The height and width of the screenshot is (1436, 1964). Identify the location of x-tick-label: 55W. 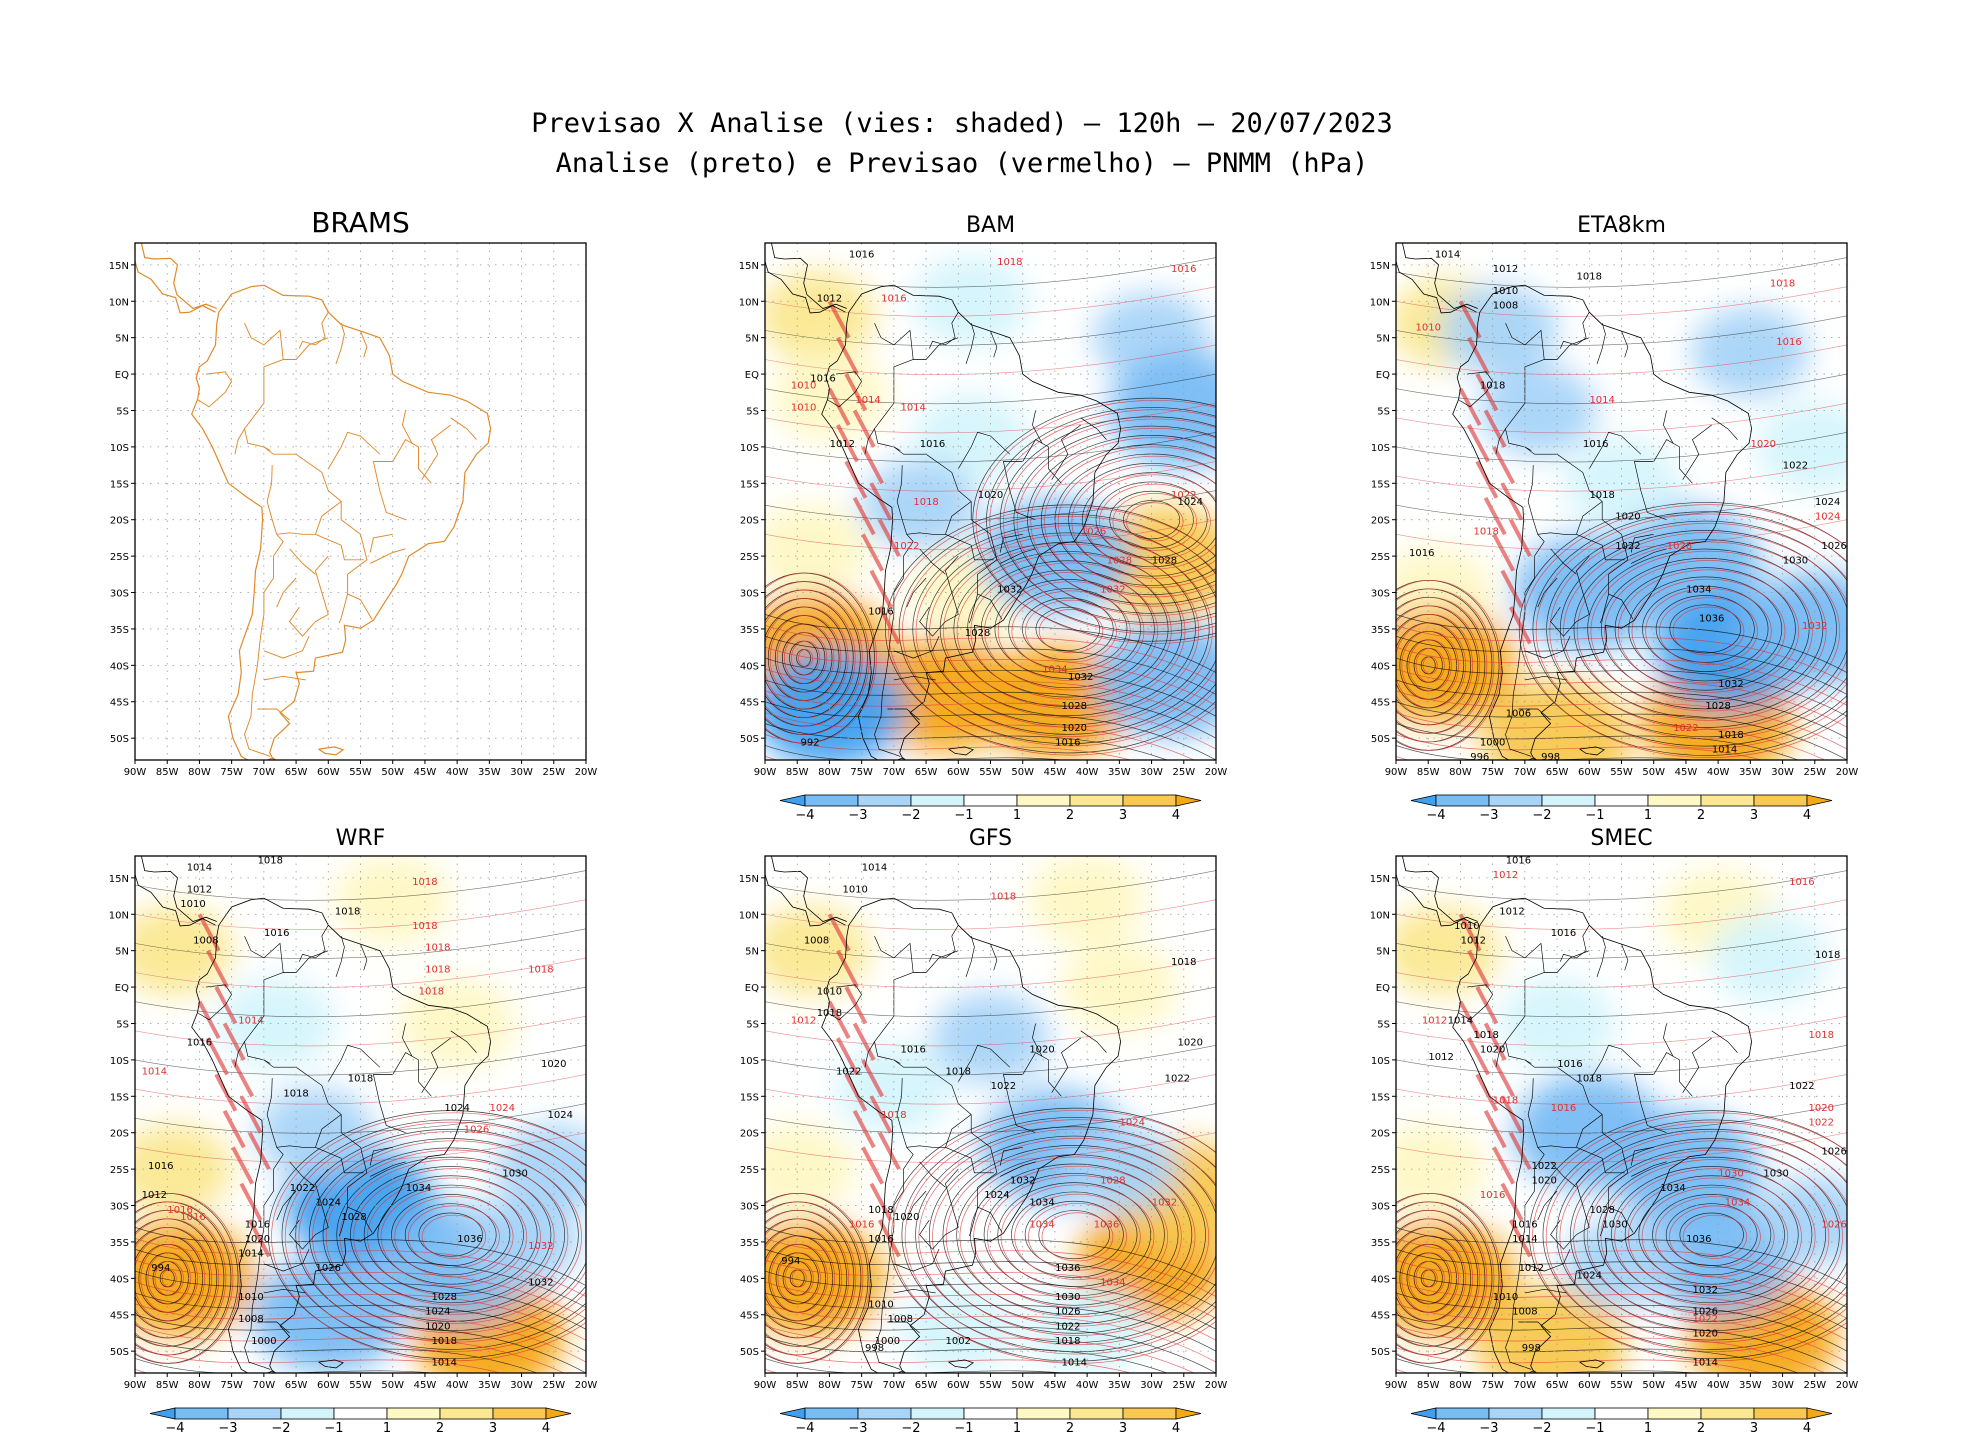
(990, 772).